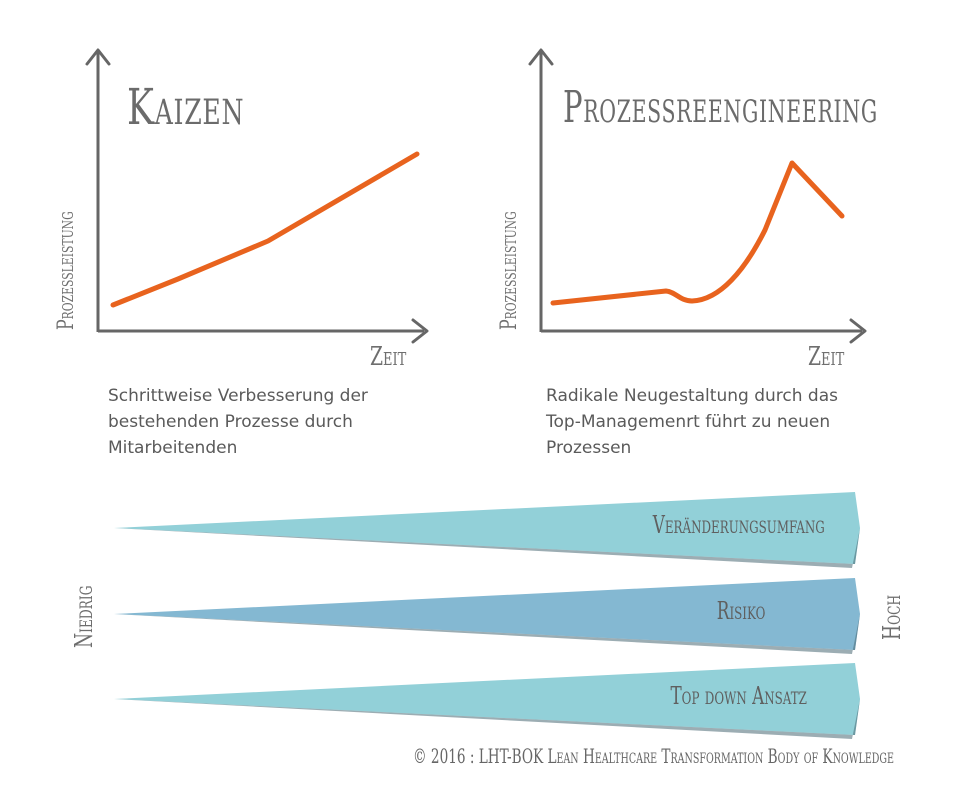  I want to click on reengineering-y-axis-label: Prozessleistung, so click(509, 270).